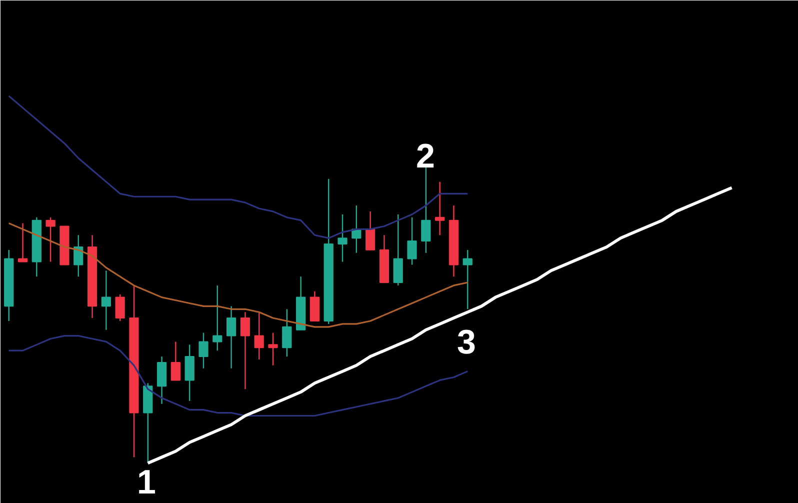  I want to click on annotation: 2, so click(425, 157).